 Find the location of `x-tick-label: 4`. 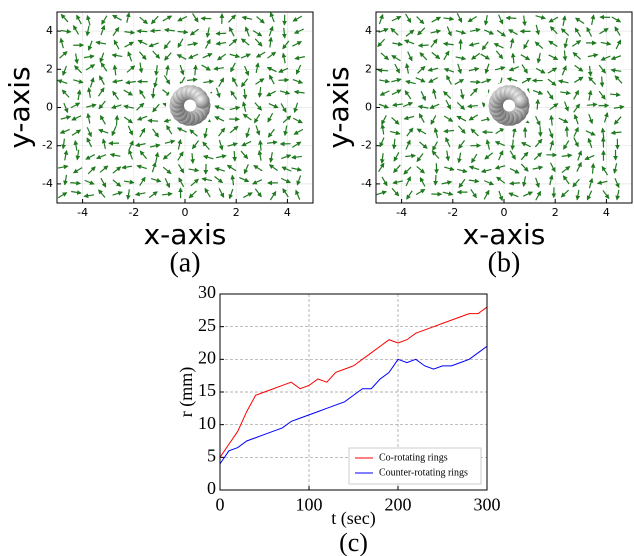

x-tick-label: 4 is located at coordinates (287, 212).